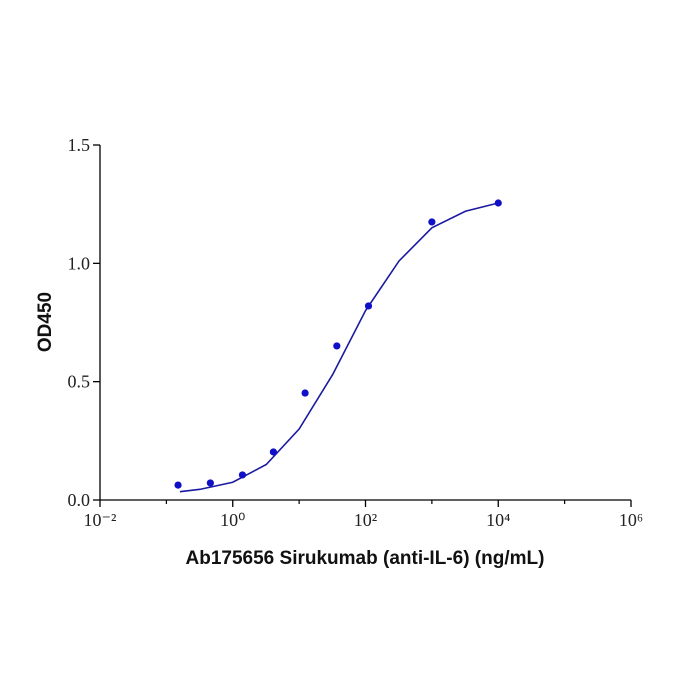 This screenshot has width=700, height=700. I want to click on x-tick-label: 10⁶, so click(631, 520).